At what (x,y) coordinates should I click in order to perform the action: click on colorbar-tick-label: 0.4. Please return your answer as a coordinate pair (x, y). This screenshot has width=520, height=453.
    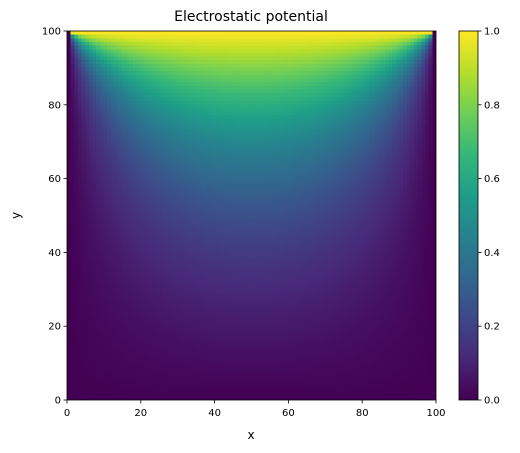
    Looking at the image, I should click on (492, 253).